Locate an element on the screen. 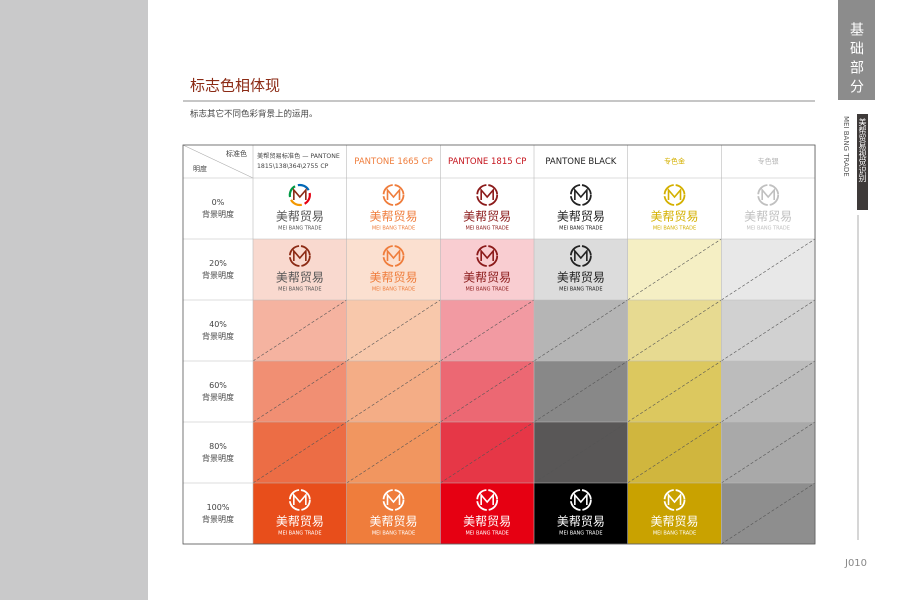 Image resolution: width=905 pixels, height=600 pixels. column-header: 美帮贸易标准色 — PANTONE 1815\138\364\2755 CP is located at coordinates (298, 161).